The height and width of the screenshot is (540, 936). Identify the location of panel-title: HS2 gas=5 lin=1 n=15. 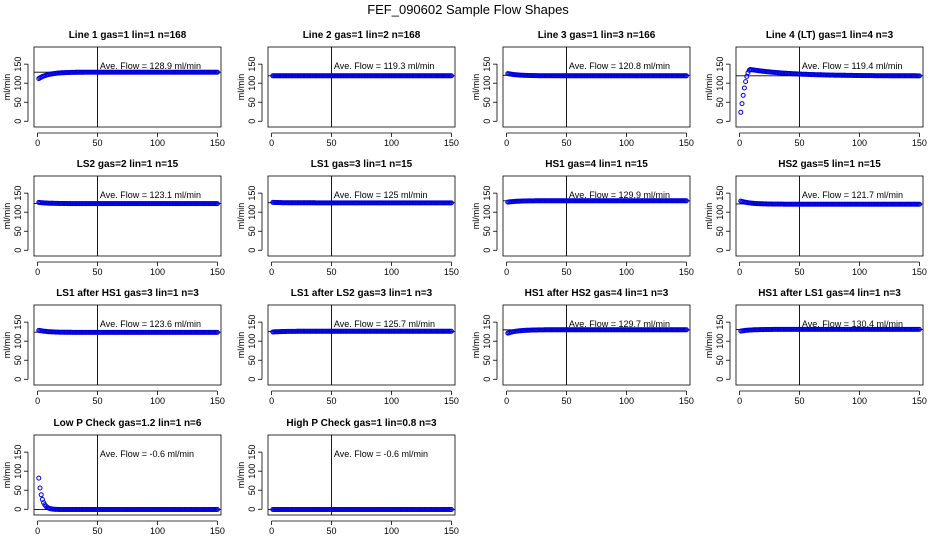
(829, 164).